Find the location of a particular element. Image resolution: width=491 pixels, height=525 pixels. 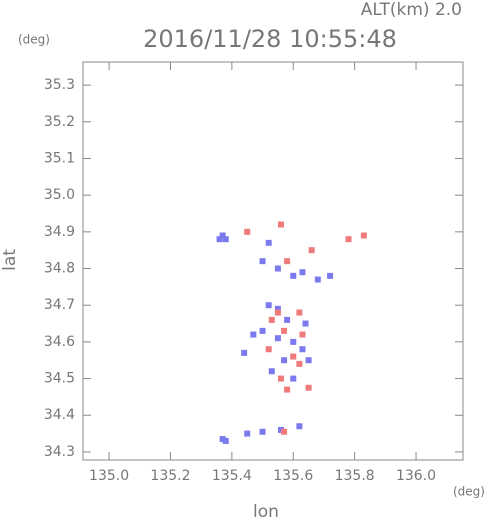

y-tick-label: 34.5 is located at coordinates (59, 379).